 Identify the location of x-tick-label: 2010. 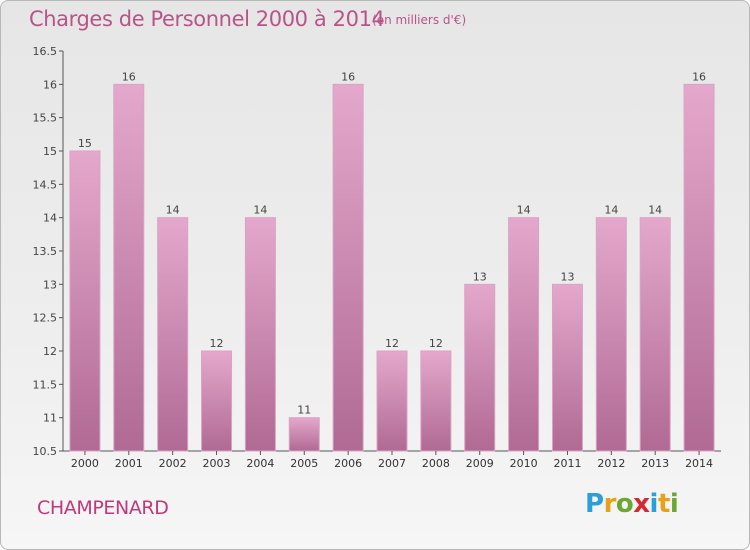
(524, 463).